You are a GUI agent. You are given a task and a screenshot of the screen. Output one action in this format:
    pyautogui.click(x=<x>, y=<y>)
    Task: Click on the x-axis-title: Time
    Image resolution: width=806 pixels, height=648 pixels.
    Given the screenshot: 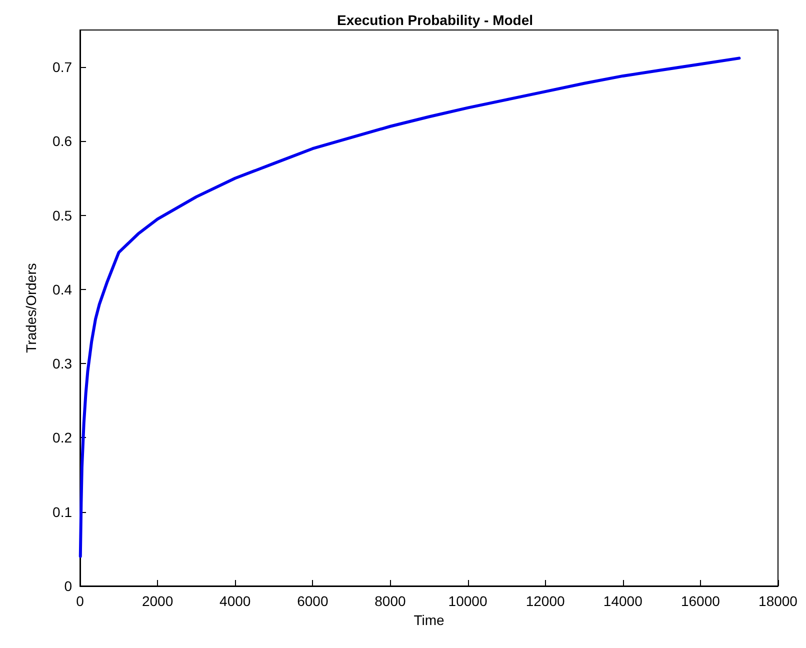 What is the action you would take?
    pyautogui.click(x=429, y=620)
    